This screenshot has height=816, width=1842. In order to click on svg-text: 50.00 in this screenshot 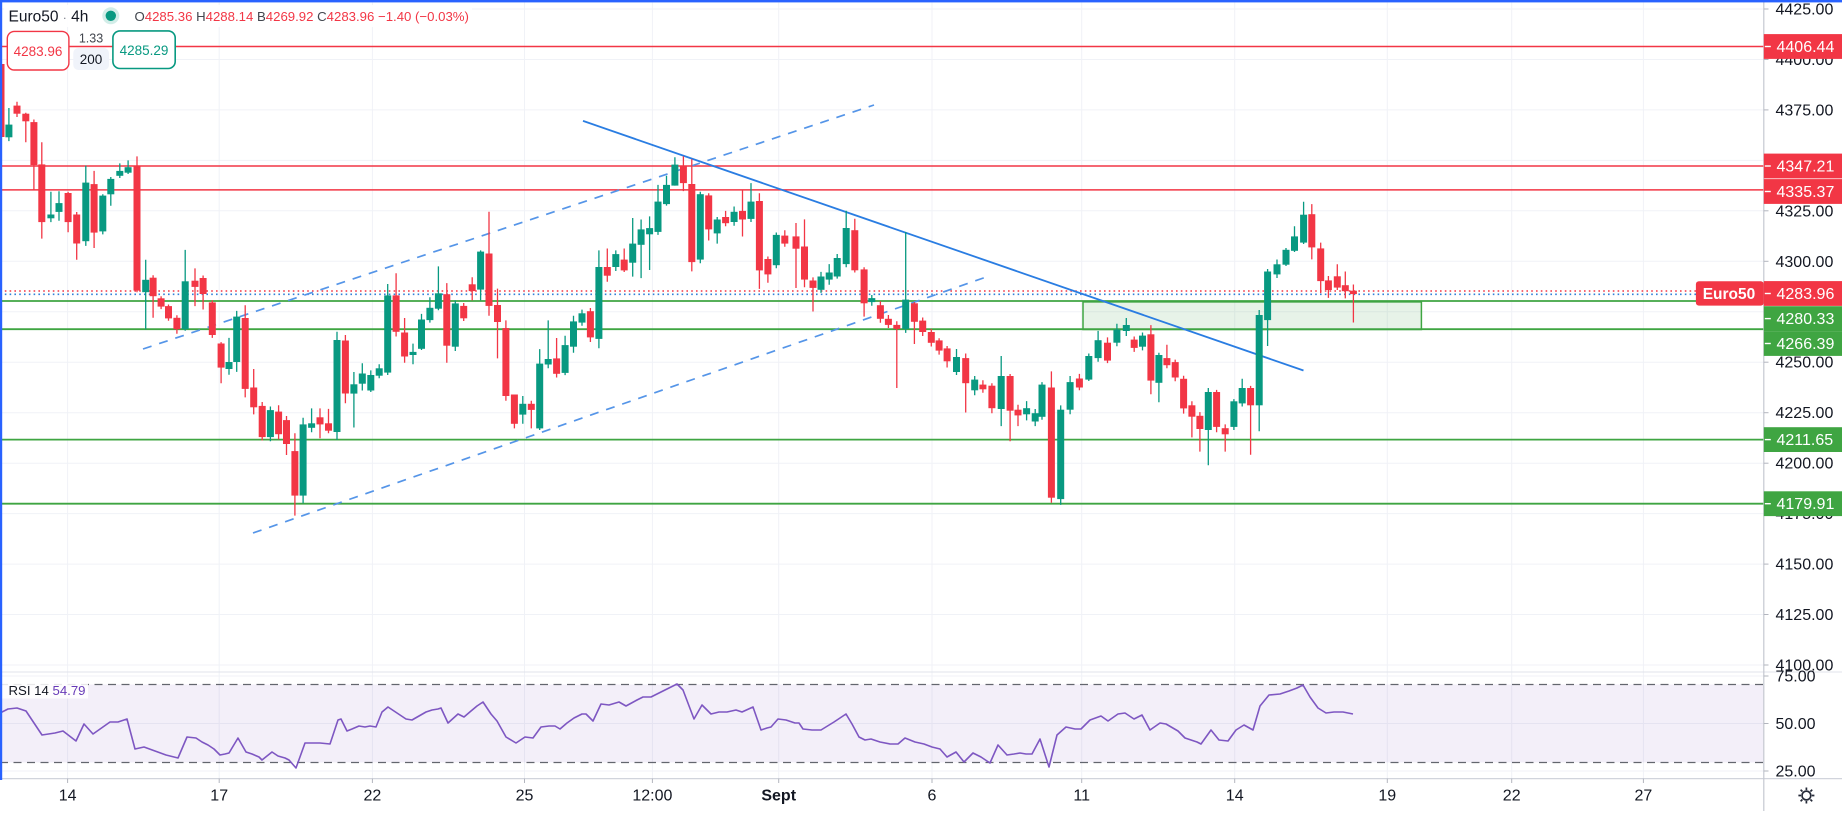, I will do `click(1796, 724)`.